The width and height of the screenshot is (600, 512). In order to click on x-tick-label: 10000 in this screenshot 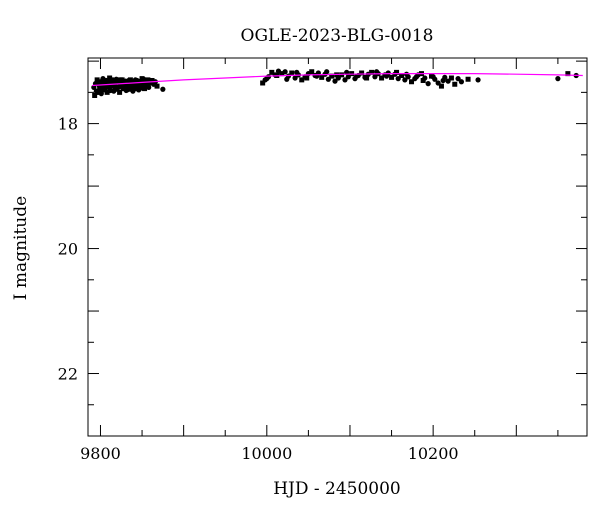, I will do `click(266, 453)`.